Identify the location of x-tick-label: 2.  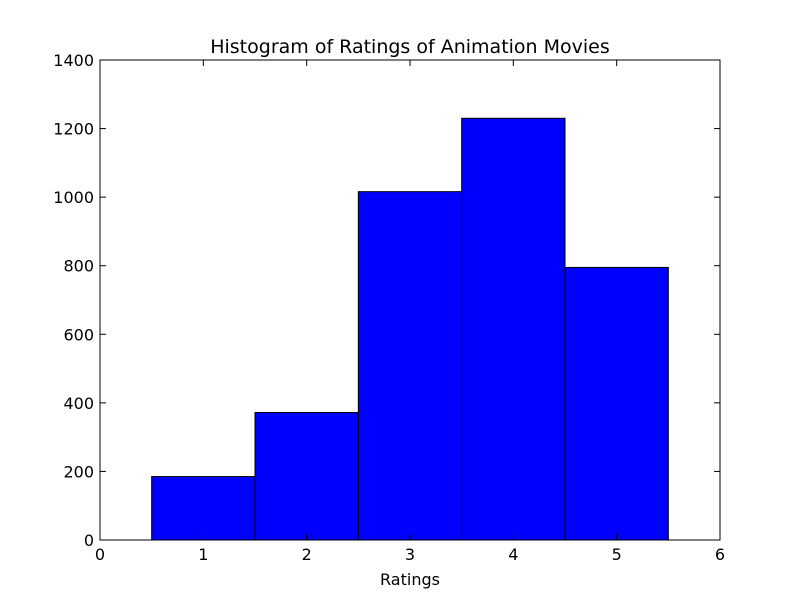
(307, 554).